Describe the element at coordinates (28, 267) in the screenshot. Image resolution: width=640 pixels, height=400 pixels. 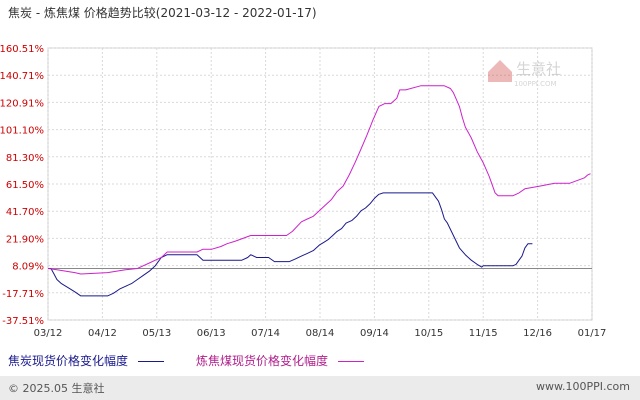
I see `y-tick-label: 8.09%` at that location.